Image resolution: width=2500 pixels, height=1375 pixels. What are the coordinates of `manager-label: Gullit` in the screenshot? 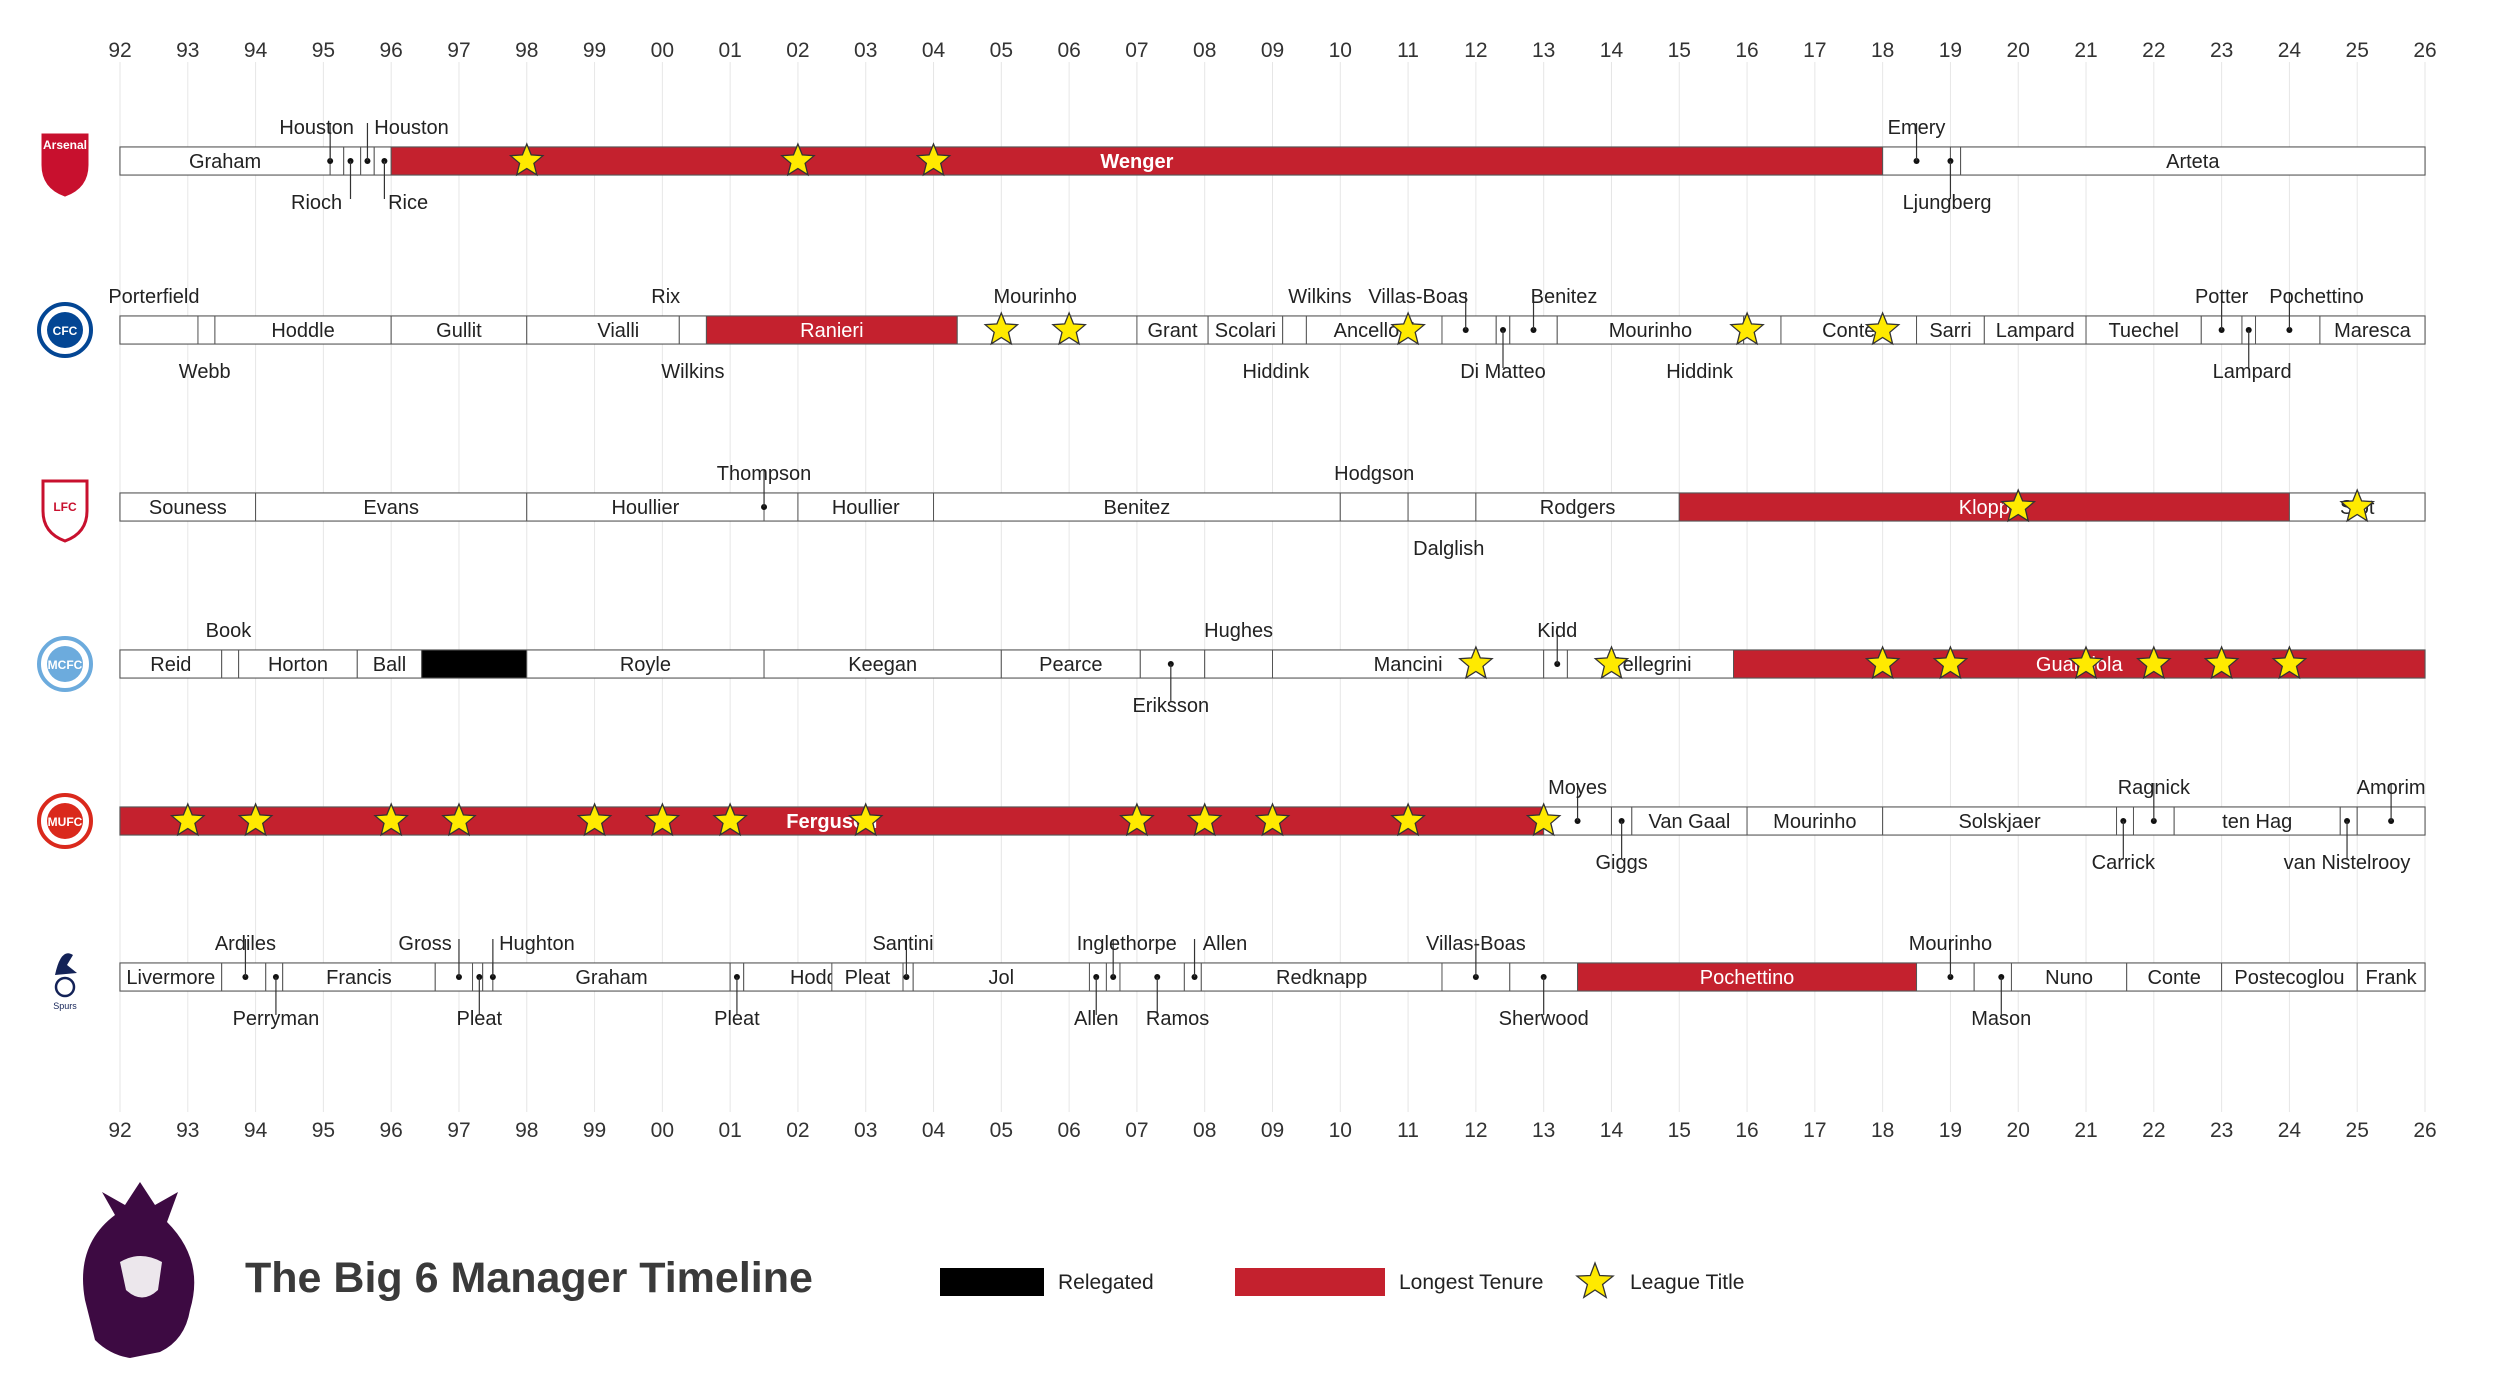 It's located at (459, 331).